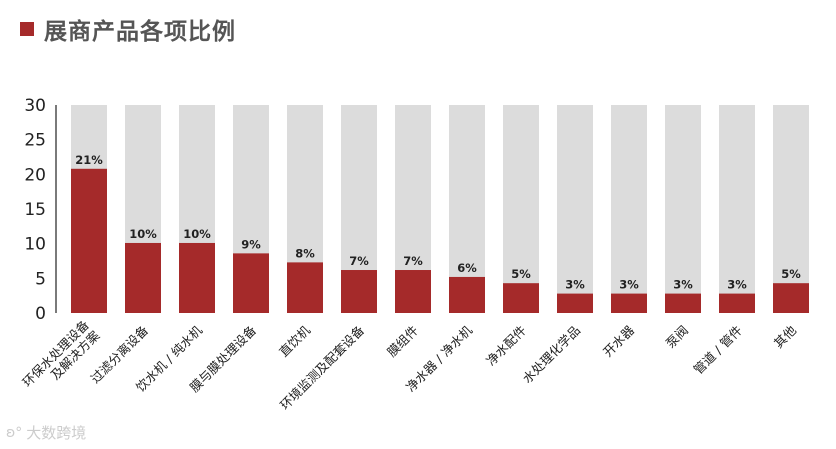  What do you see at coordinates (35, 245) in the screenshot?
I see `y-tick-label: 10` at bounding box center [35, 245].